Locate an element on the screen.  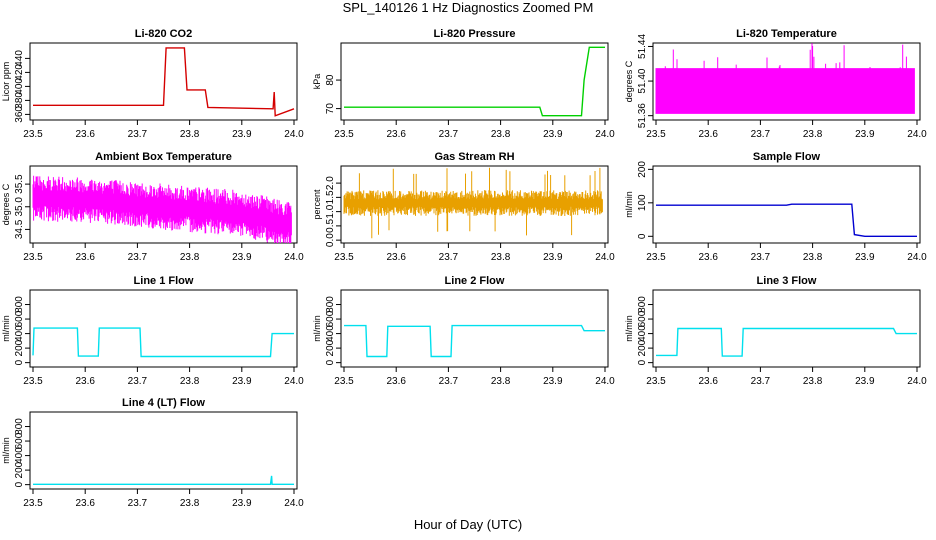
y-tick-label: 420 is located at coordinates (19, 72).